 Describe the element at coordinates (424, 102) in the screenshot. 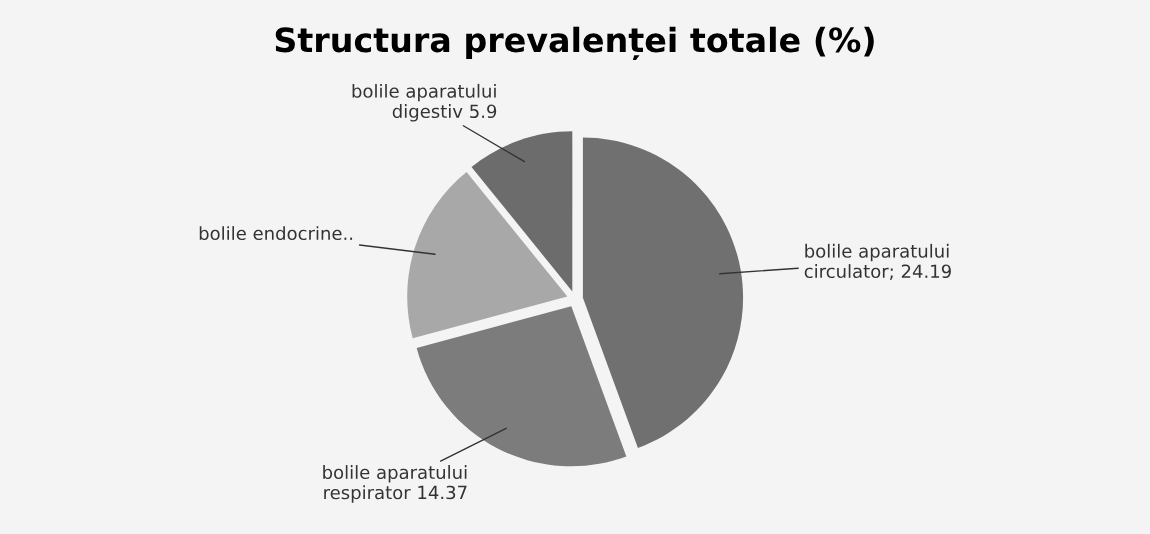

I see `slice-label: bolile aparatului digestiv 5.9` at that location.